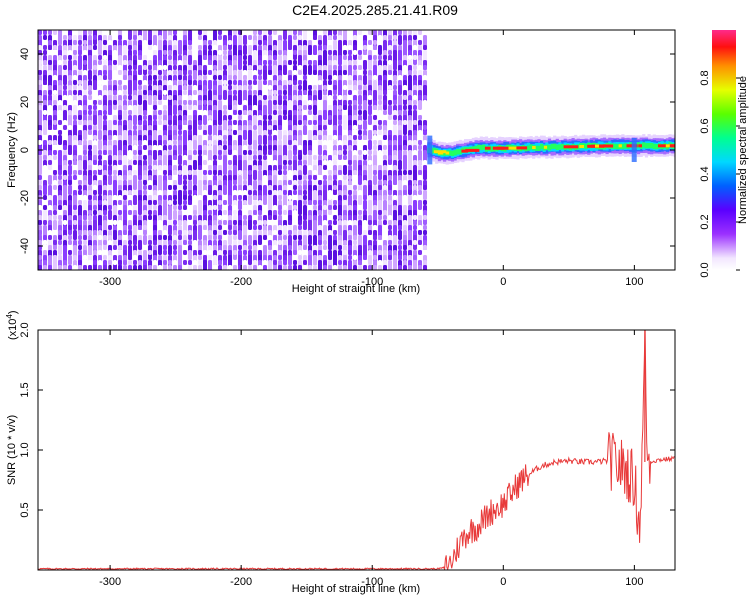 The height and width of the screenshot is (600, 750). I want to click on bottom-x-axis-label: Height of straight line (km), so click(356, 589).